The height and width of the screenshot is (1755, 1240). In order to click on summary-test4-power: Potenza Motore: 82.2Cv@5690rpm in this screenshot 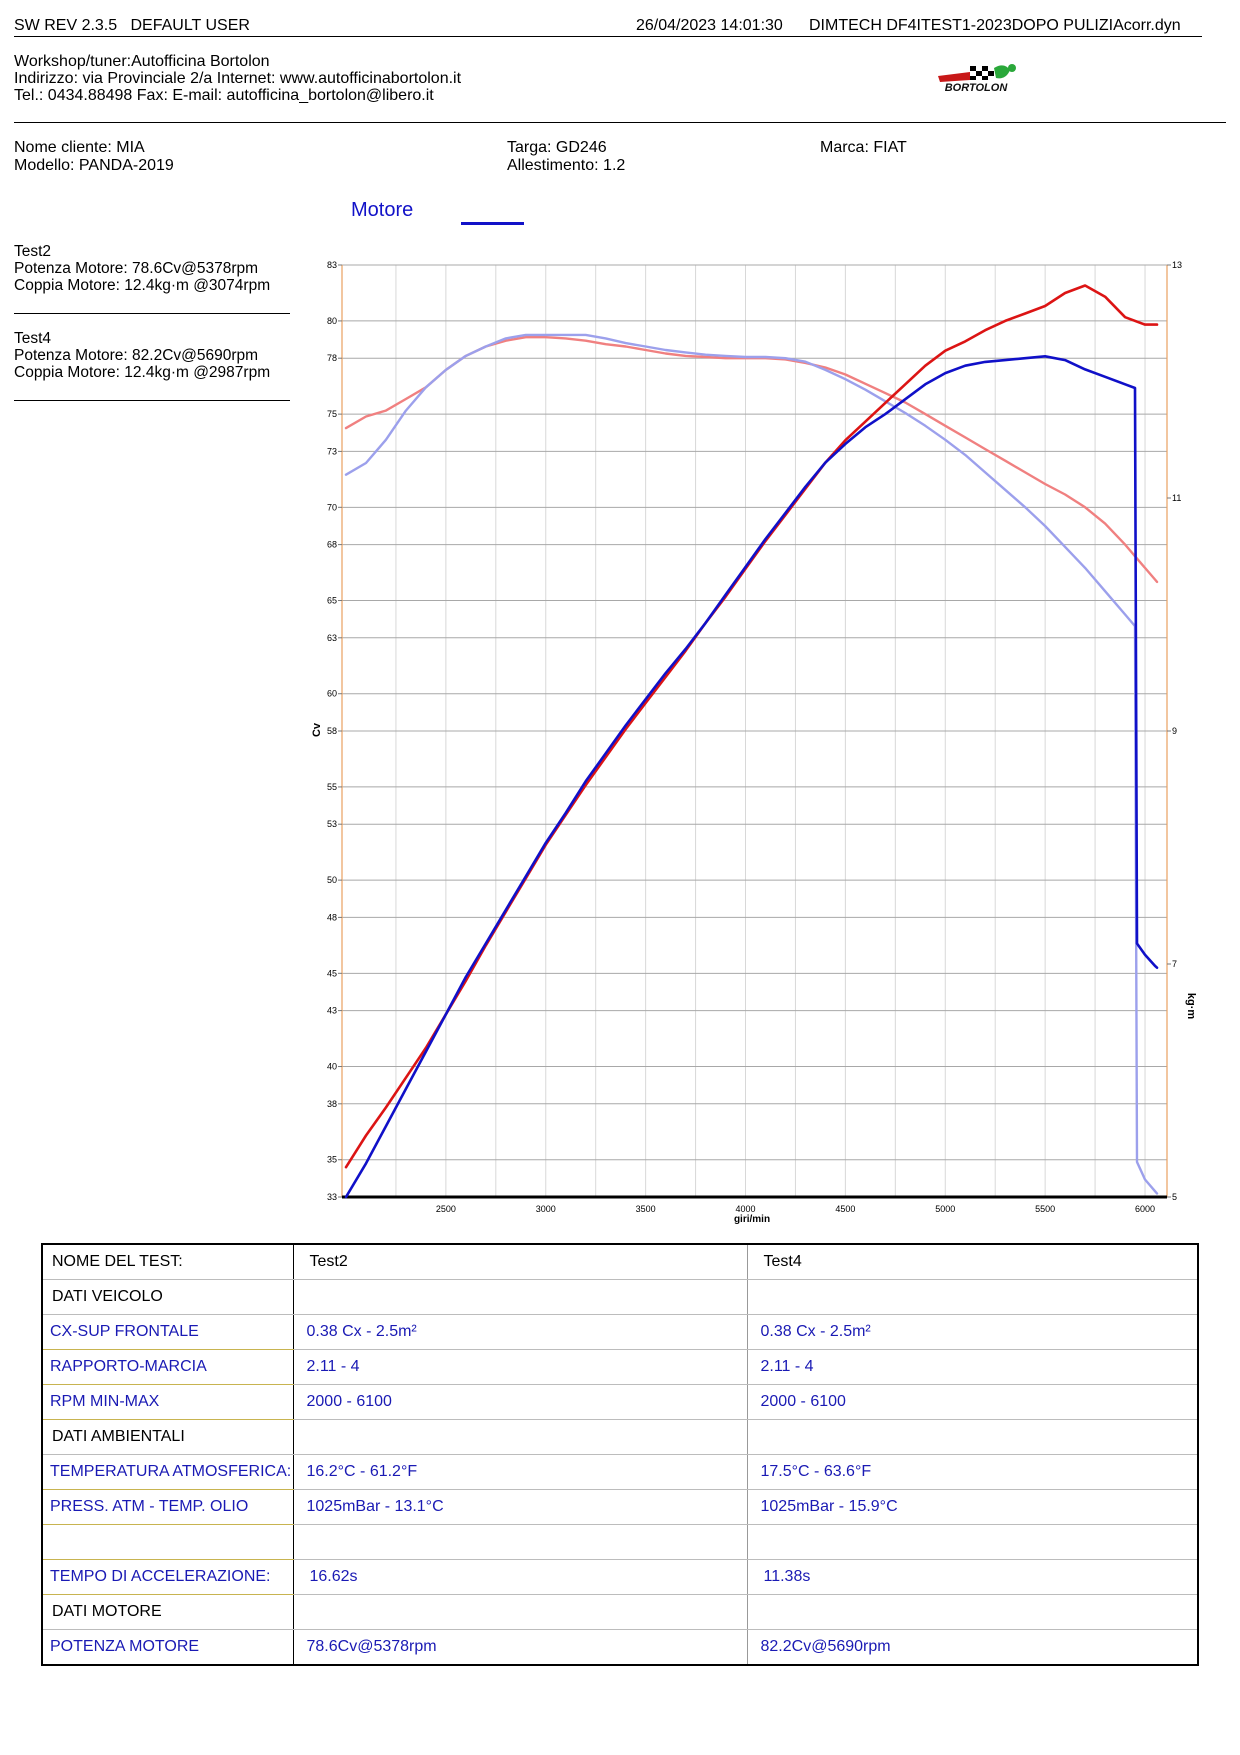, I will do `click(136, 355)`.